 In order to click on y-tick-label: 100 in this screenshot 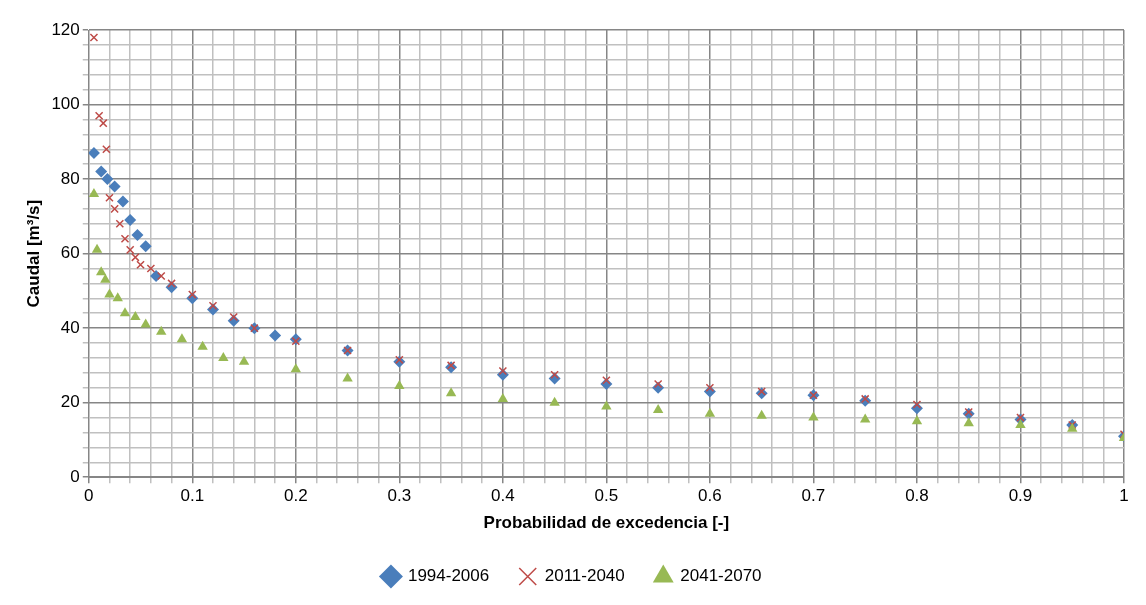, I will do `click(65, 104)`.